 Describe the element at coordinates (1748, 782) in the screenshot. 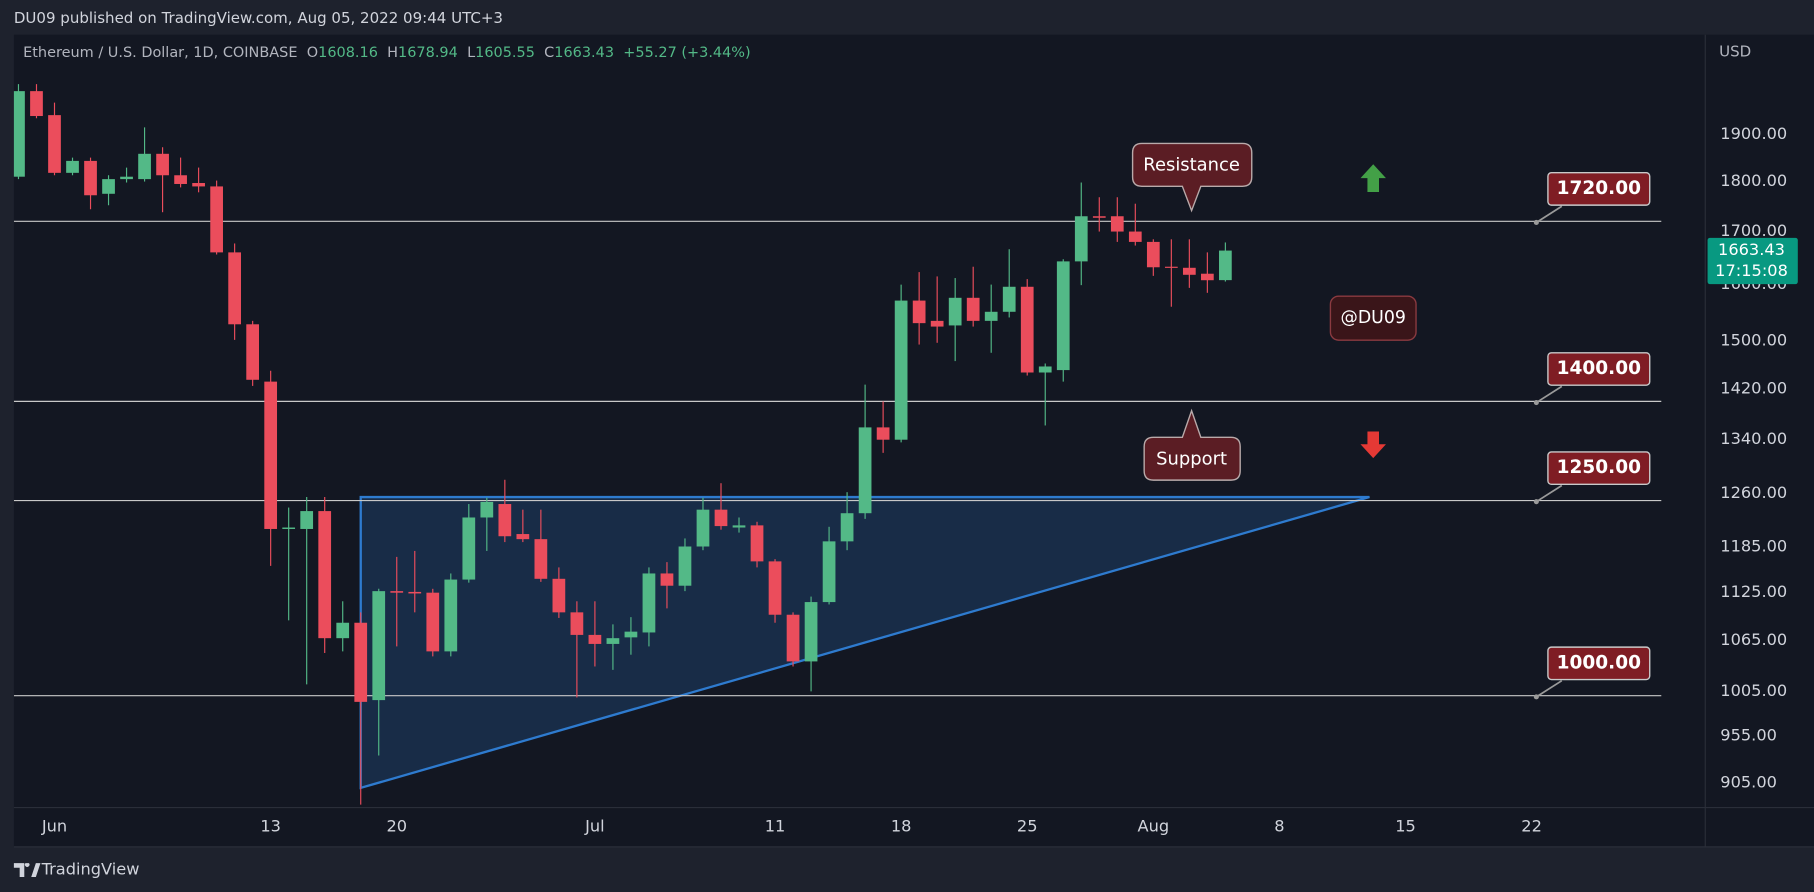

I see `y-tick-label: 905.00` at that location.